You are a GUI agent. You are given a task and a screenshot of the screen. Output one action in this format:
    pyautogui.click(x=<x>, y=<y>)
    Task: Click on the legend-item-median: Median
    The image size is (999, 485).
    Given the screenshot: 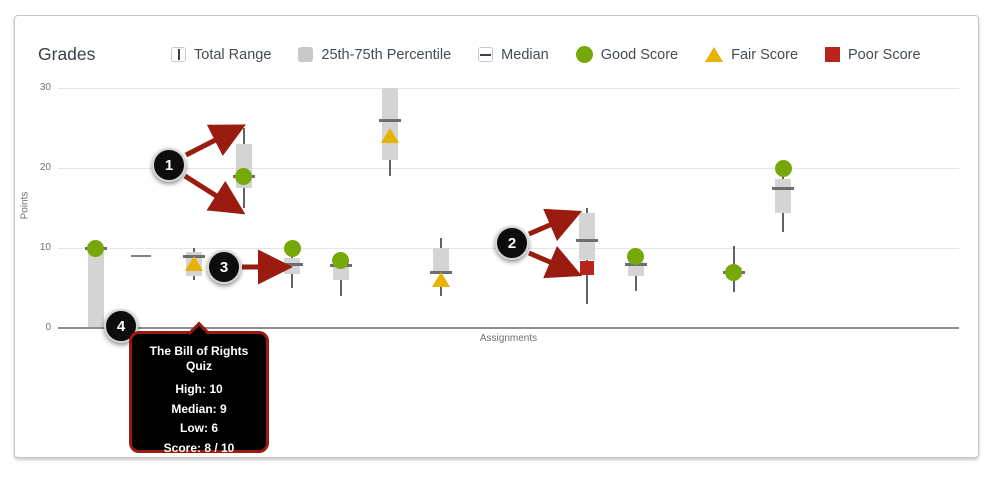 What is the action you would take?
    pyautogui.click(x=513, y=55)
    